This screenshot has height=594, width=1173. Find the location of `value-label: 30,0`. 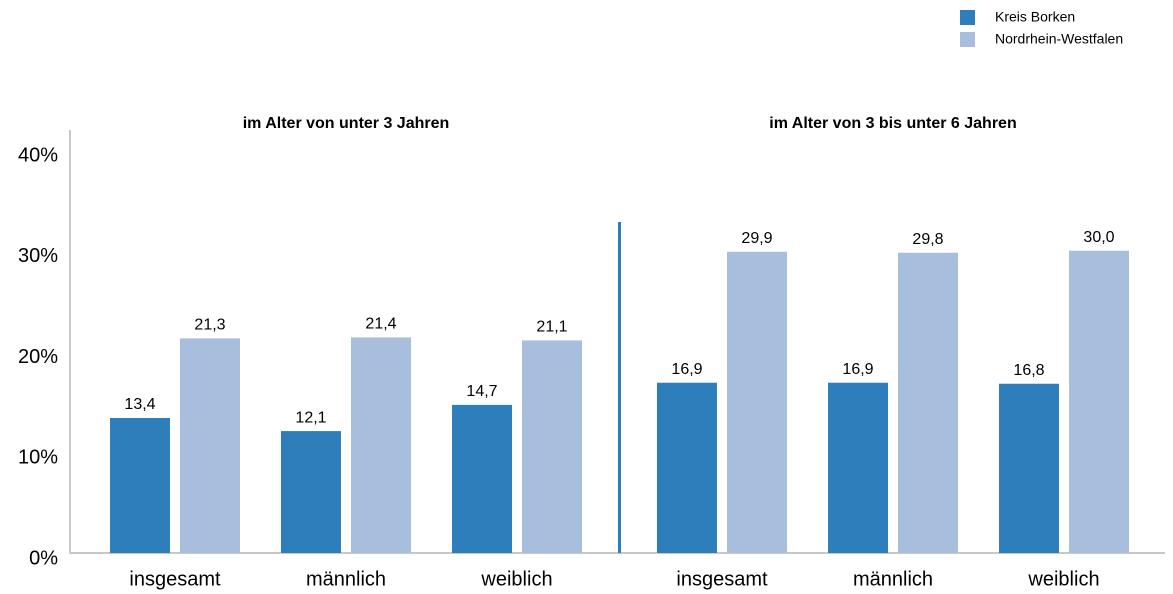

value-label: 30,0 is located at coordinates (1098, 237).